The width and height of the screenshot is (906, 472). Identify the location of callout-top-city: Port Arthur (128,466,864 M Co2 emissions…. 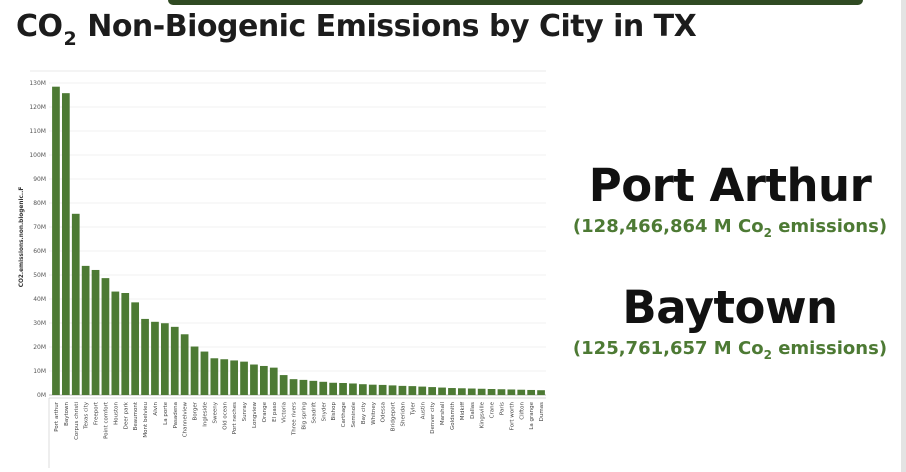
(730, 200).